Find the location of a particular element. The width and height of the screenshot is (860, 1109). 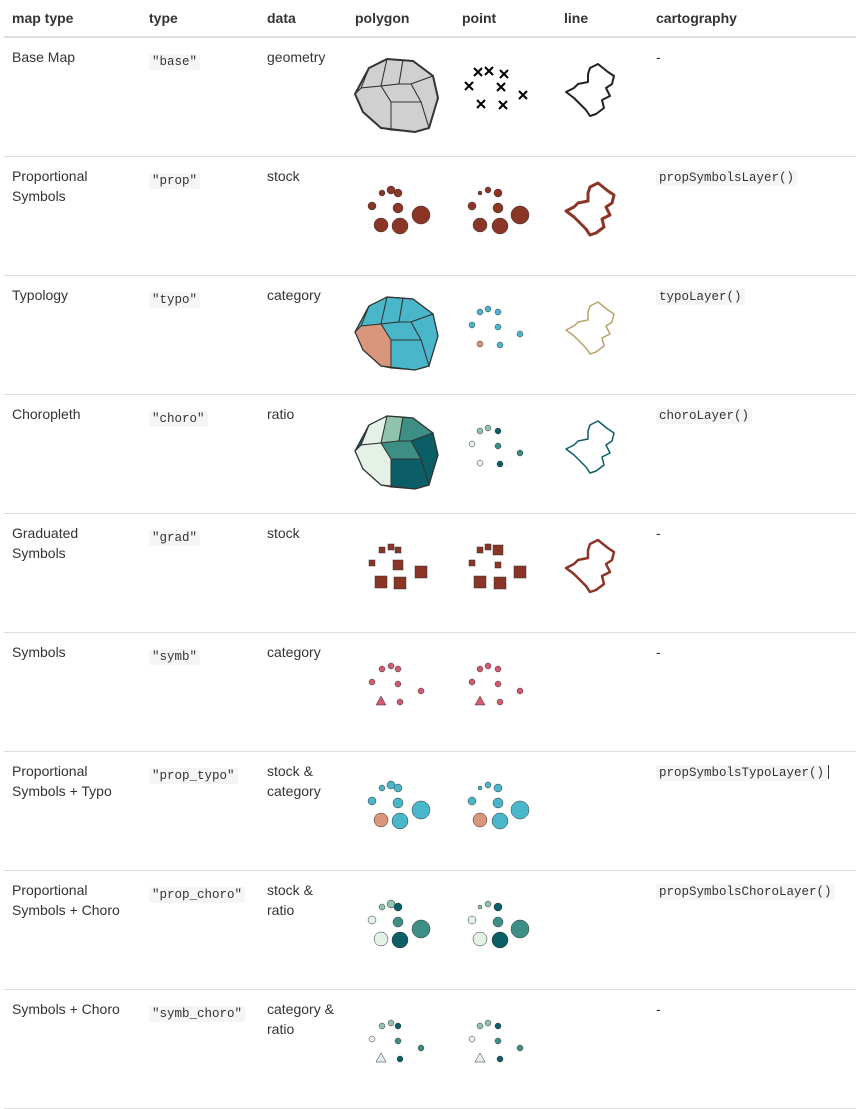

cell-map-type-text: Proportional Symbols + Typo is located at coordinates (62, 781).